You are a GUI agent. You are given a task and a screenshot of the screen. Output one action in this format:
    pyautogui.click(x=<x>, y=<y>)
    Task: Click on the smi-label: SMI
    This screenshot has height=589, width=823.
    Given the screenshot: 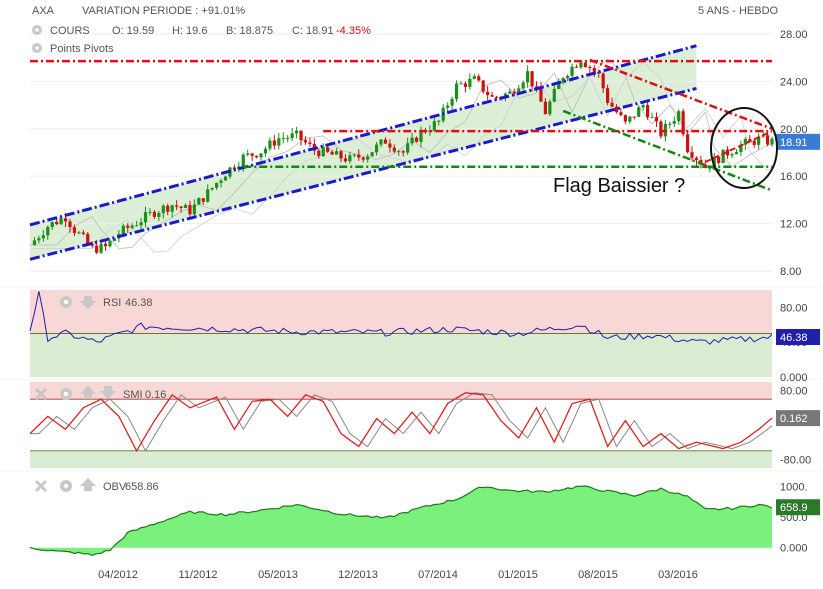 What is the action you would take?
    pyautogui.click(x=133, y=395)
    